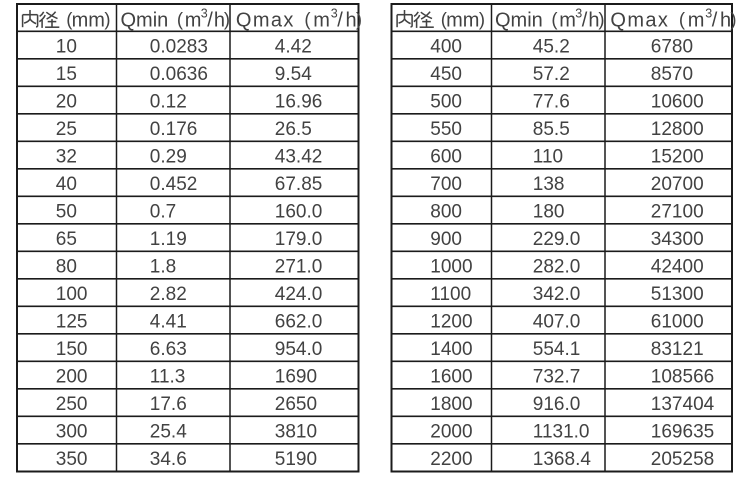 The image size is (750, 483). What do you see at coordinates (557, 377) in the screenshot?
I see `svg-text: 732.7` at bounding box center [557, 377].